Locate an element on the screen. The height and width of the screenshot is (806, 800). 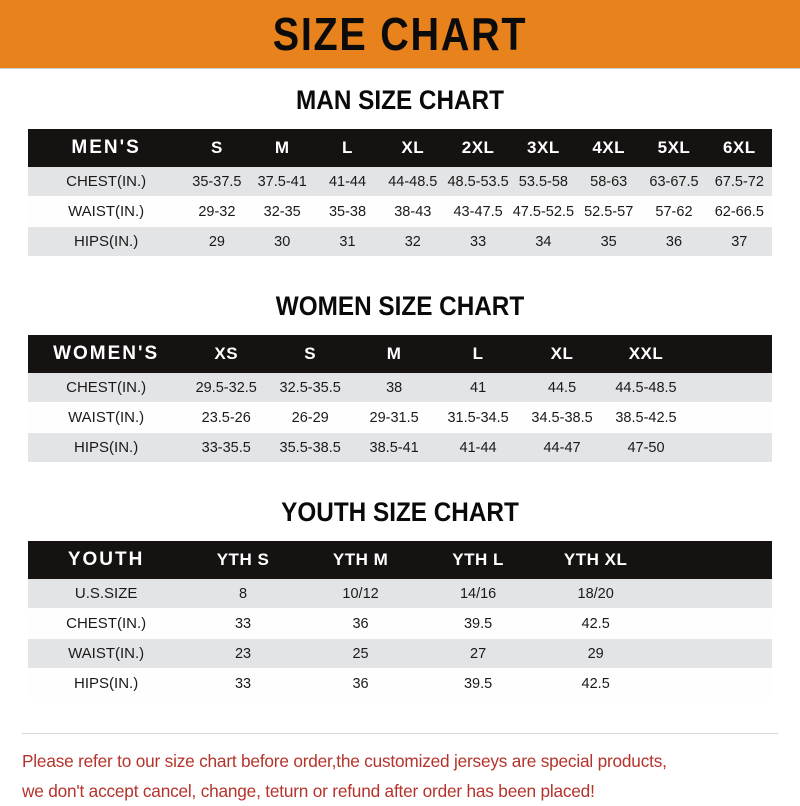
women-row-label: HIPS(IN.) is located at coordinates (106, 447).